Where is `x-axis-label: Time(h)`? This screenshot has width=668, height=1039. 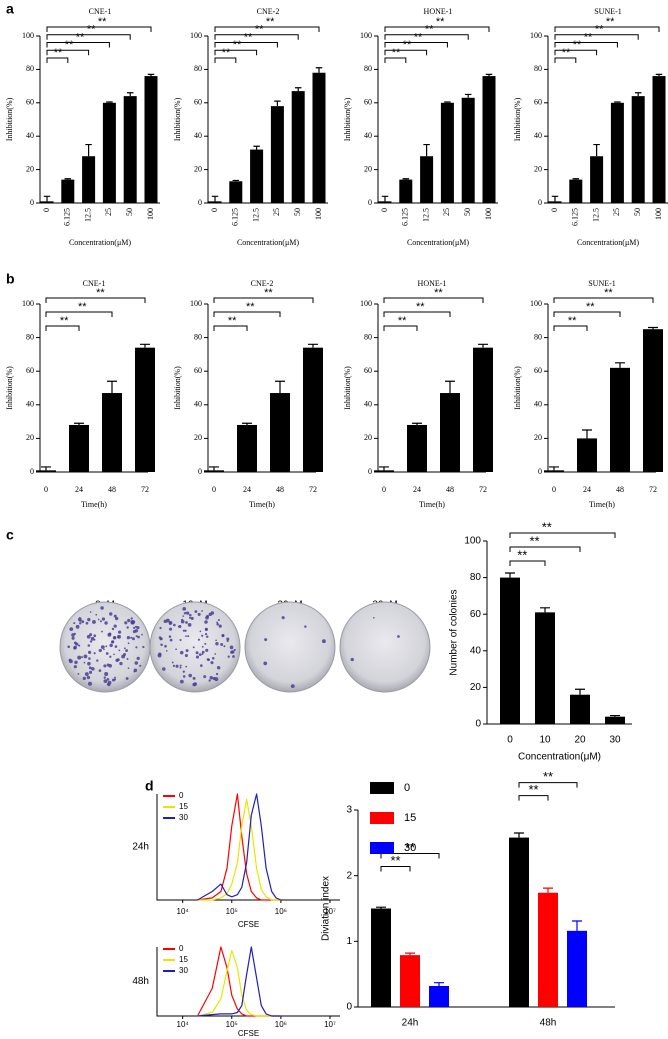
x-axis-label: Time(h) is located at coordinates (262, 504).